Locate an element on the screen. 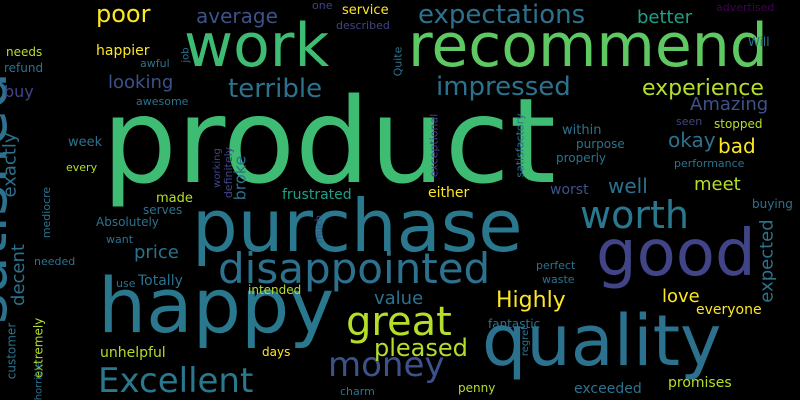  word-buying: buying is located at coordinates (772, 204).